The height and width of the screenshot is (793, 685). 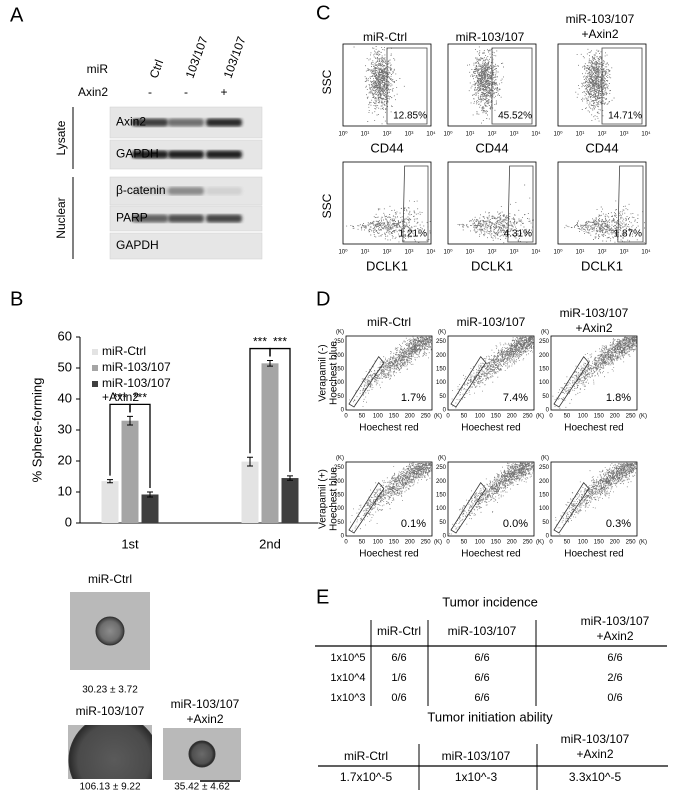 What do you see at coordinates (157, 69) in the screenshot?
I see `lane-label: Ctrl` at bounding box center [157, 69].